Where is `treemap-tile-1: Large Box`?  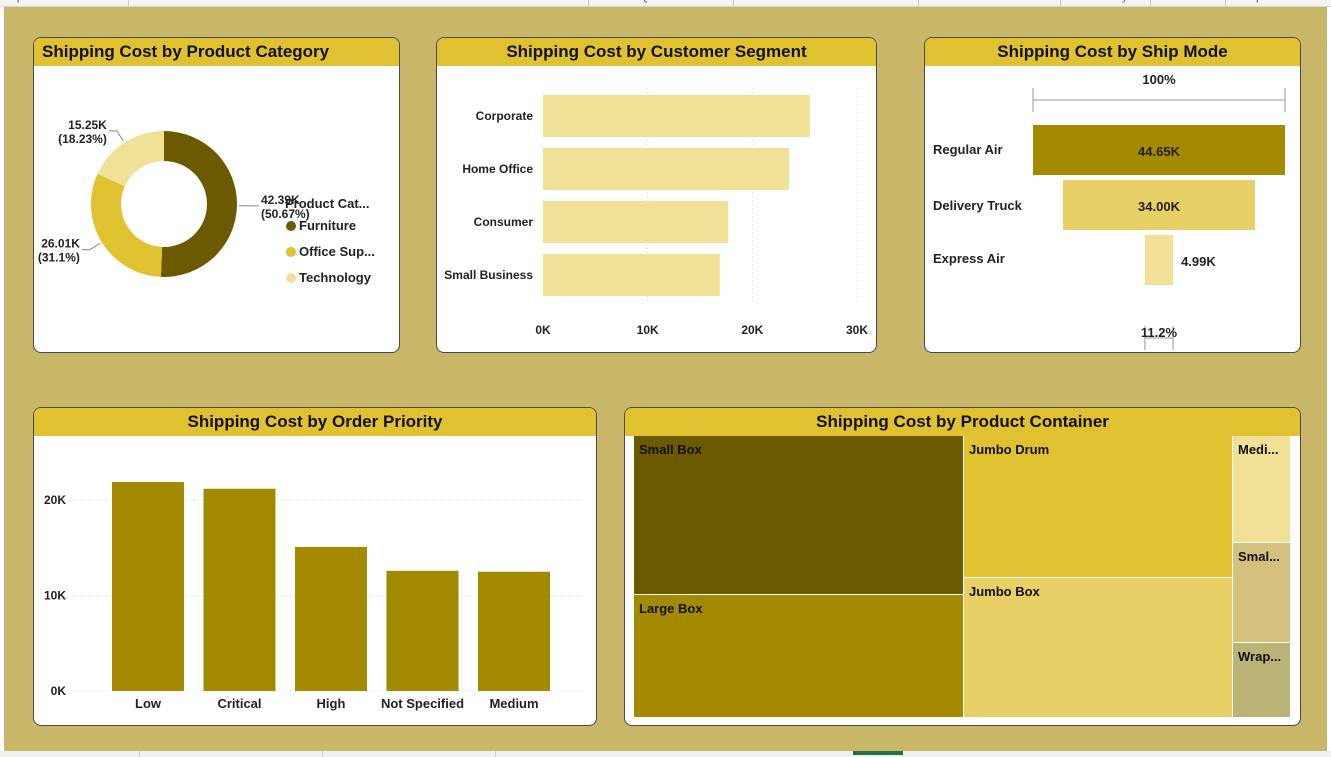 treemap-tile-1: Large Box is located at coordinates (798, 656).